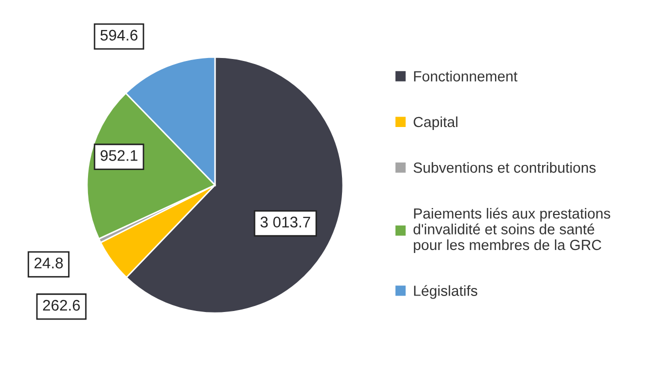 The width and height of the screenshot is (648, 385). I want to click on data-label: 24.8, so click(48, 263).